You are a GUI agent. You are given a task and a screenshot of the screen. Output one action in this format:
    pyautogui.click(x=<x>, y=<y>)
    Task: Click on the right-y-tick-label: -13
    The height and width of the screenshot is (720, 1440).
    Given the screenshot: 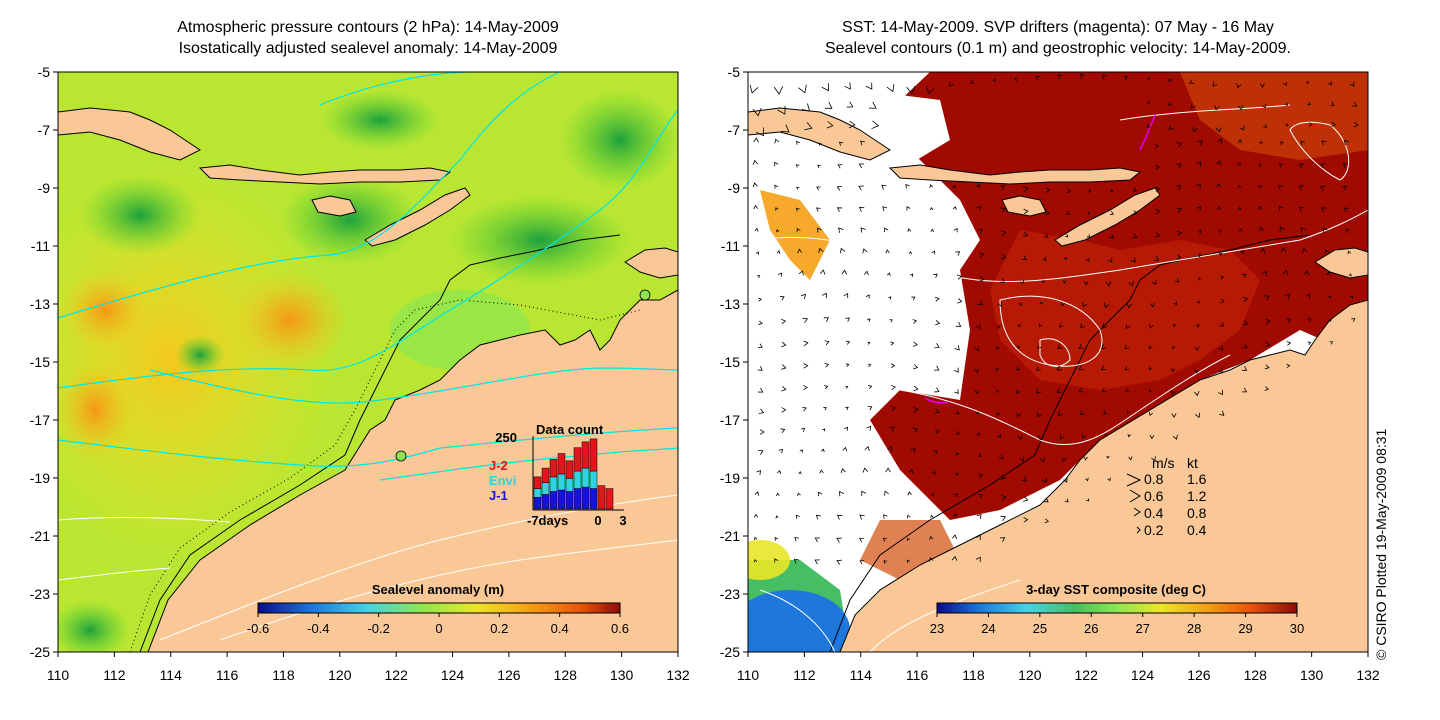 What is the action you would take?
    pyautogui.click(x=730, y=304)
    